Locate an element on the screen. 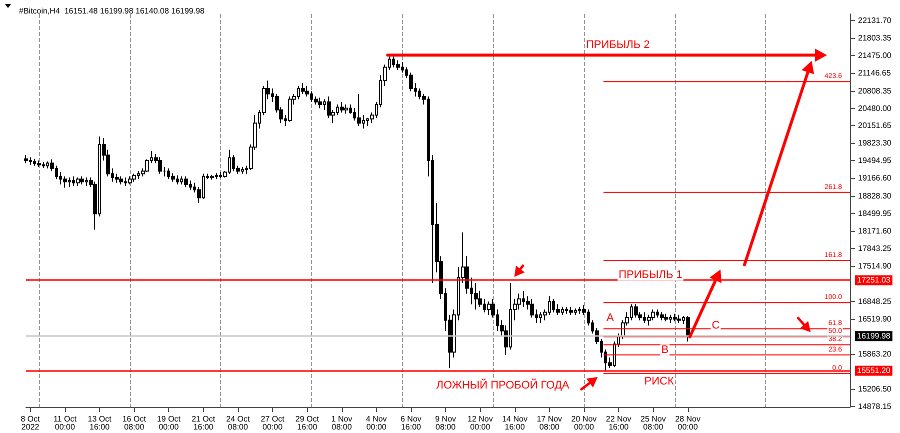 The image size is (900, 433). y-tick-label: 20480.00 is located at coordinates (875, 108).